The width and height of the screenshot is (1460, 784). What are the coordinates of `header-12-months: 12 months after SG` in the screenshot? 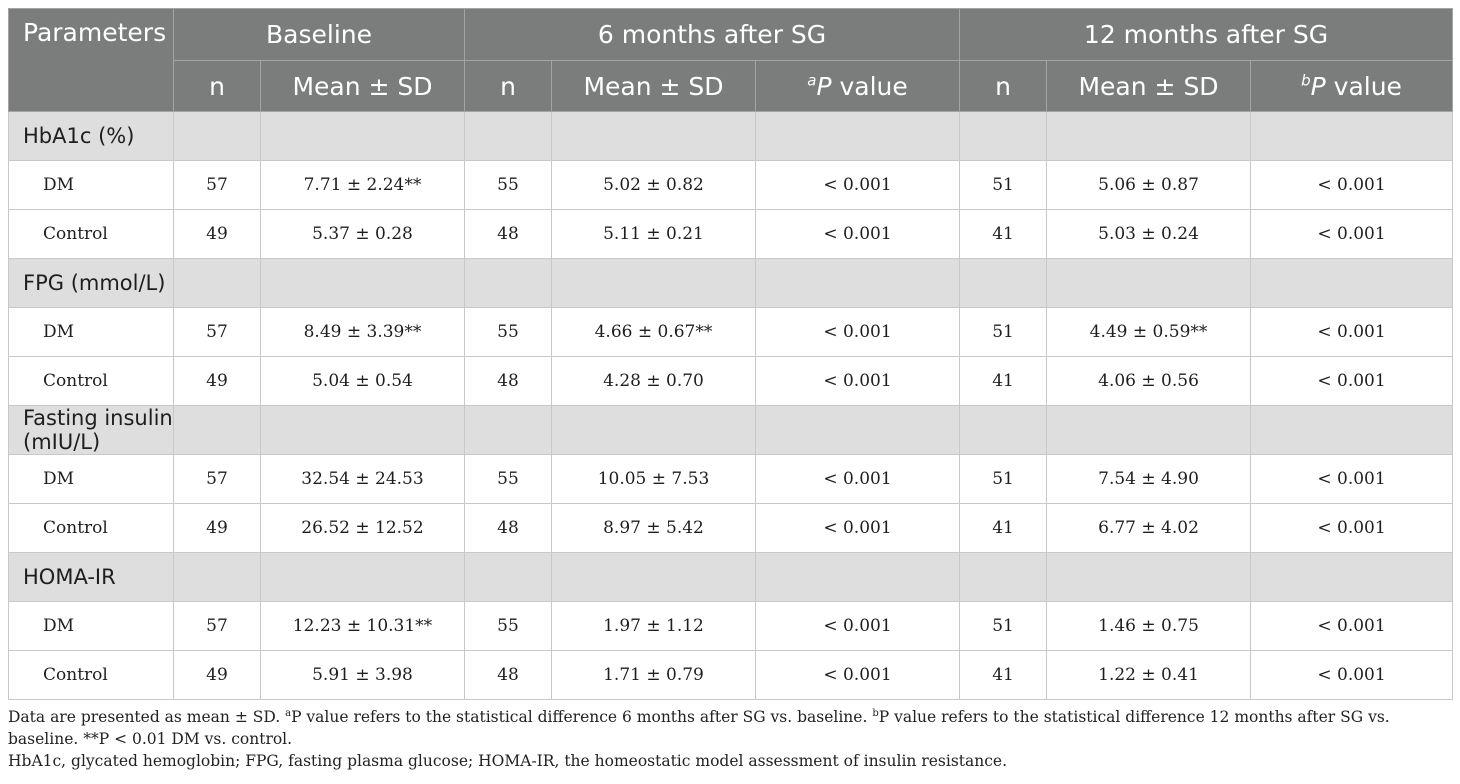 It's located at (1206, 34).